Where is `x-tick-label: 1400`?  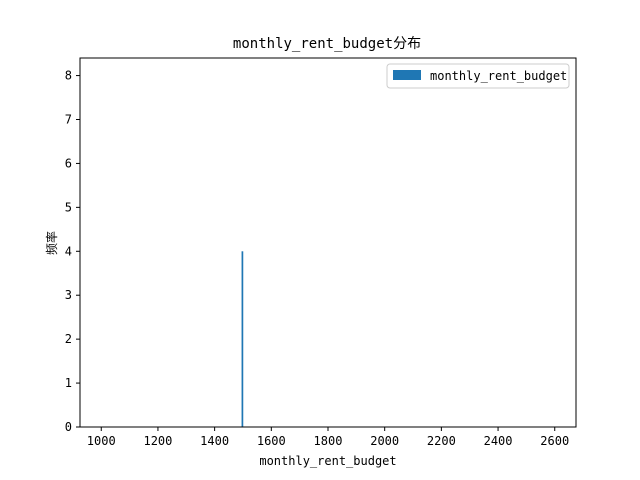
x-tick-label: 1400 is located at coordinates (214, 441).